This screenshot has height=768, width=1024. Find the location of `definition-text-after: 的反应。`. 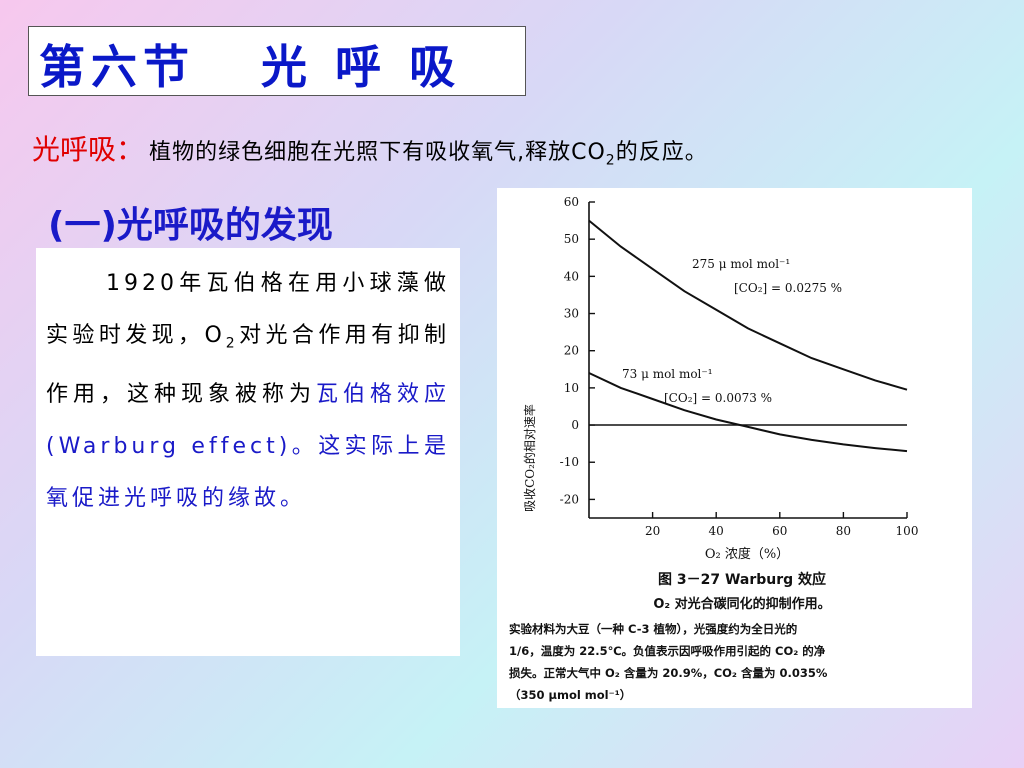

definition-text-after: 的反应。 is located at coordinates (661, 152).